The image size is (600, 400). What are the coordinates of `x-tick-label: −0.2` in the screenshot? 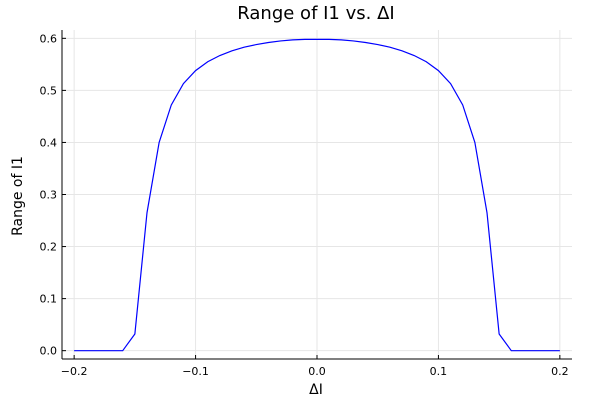 It's located at (74, 371).